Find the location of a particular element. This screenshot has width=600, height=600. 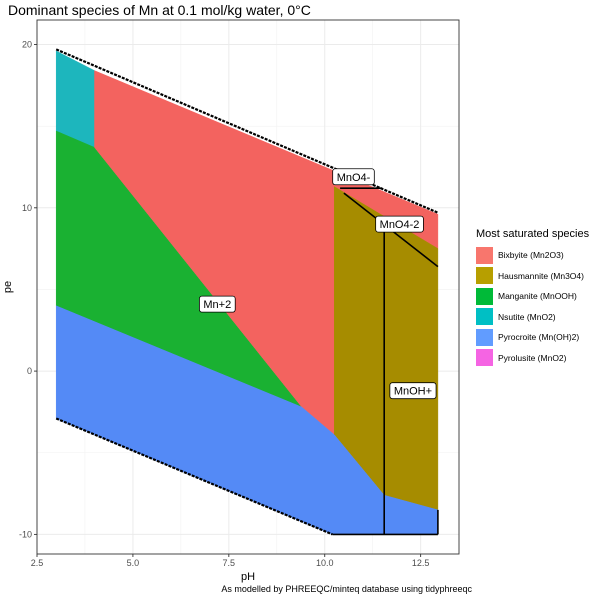

species-label: MnOH+ is located at coordinates (413, 391).